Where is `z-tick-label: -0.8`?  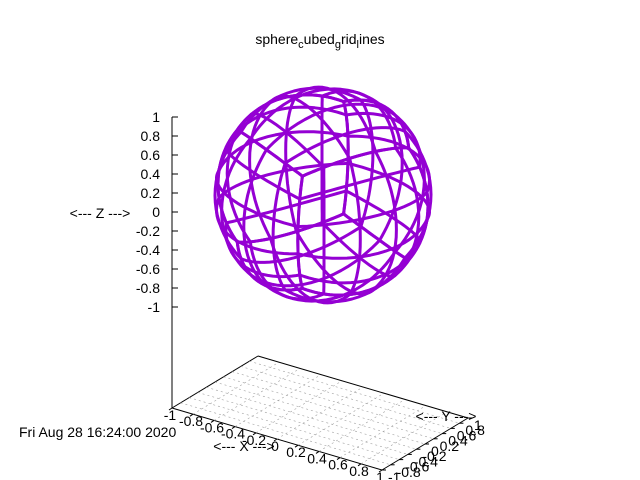 z-tick-label: -0.8 is located at coordinates (148, 288).